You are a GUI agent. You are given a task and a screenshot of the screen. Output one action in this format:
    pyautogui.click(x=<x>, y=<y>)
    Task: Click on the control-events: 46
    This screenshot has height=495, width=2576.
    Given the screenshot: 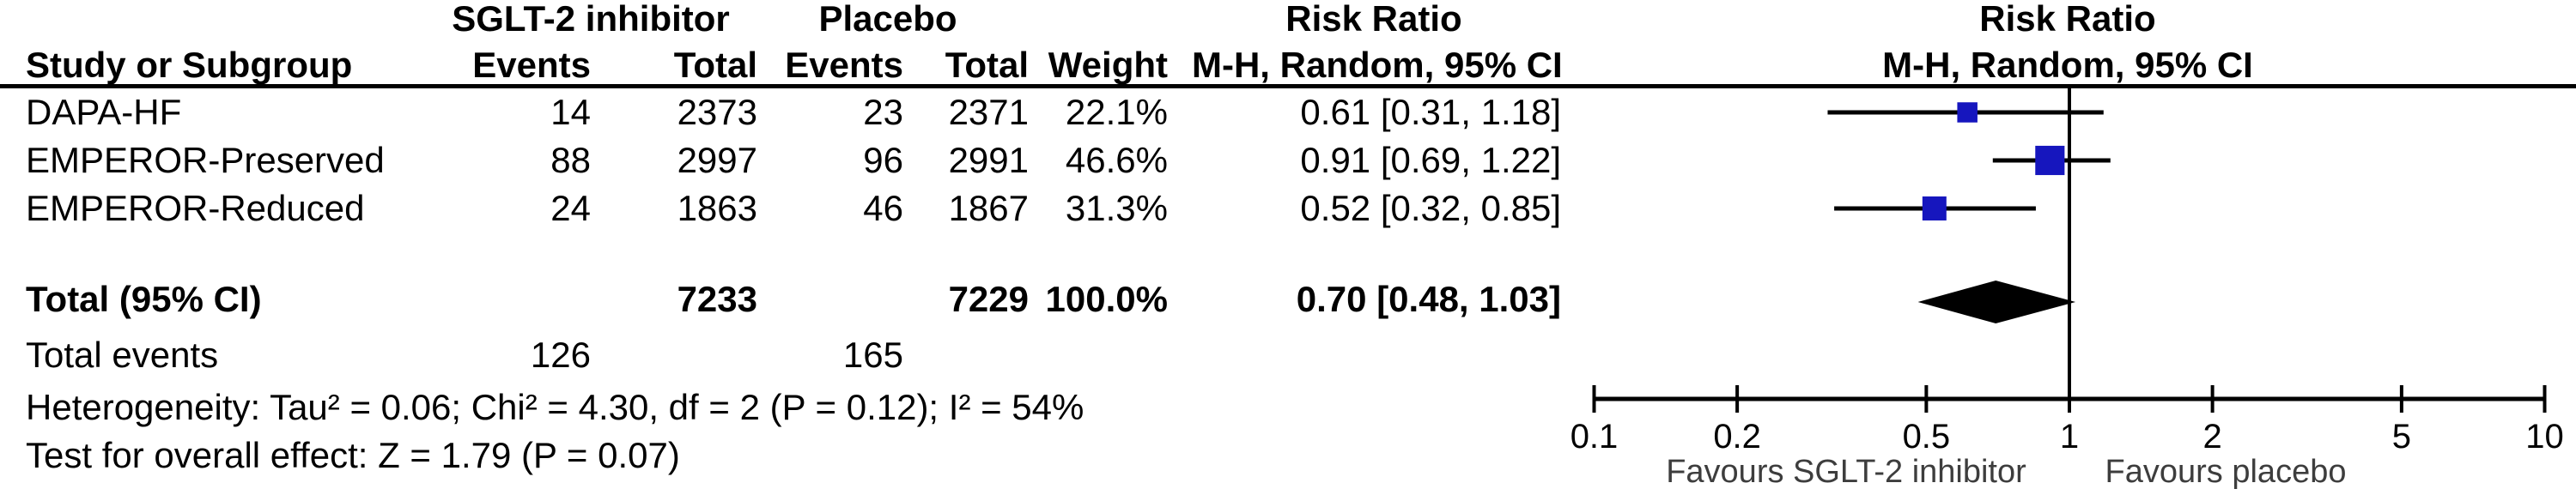 What is the action you would take?
    pyautogui.click(x=883, y=208)
    